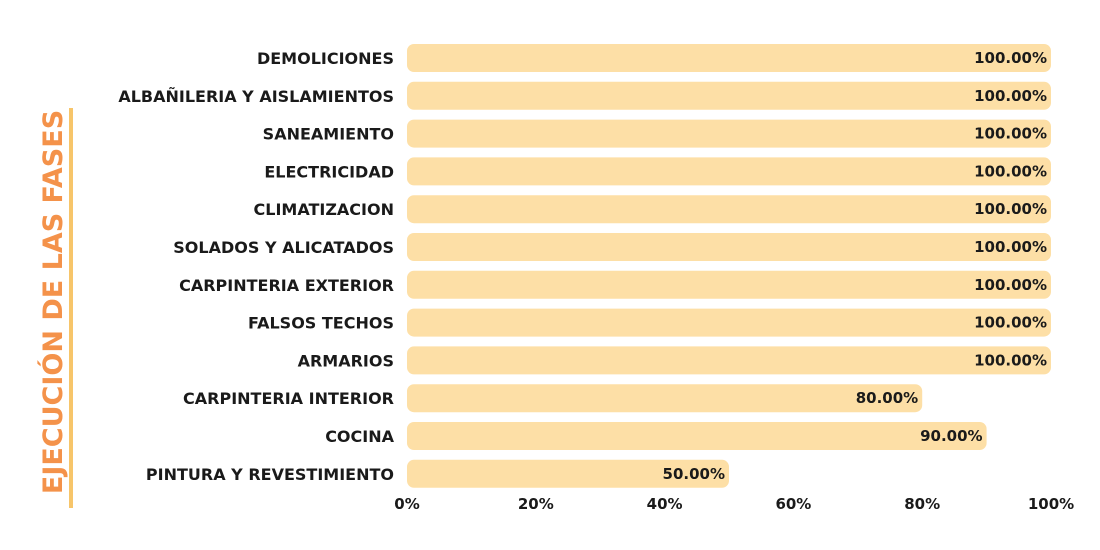 This screenshot has width=1100, height=550. What do you see at coordinates (328, 134) in the screenshot?
I see `category-label: SANEAMIENTO` at bounding box center [328, 134].